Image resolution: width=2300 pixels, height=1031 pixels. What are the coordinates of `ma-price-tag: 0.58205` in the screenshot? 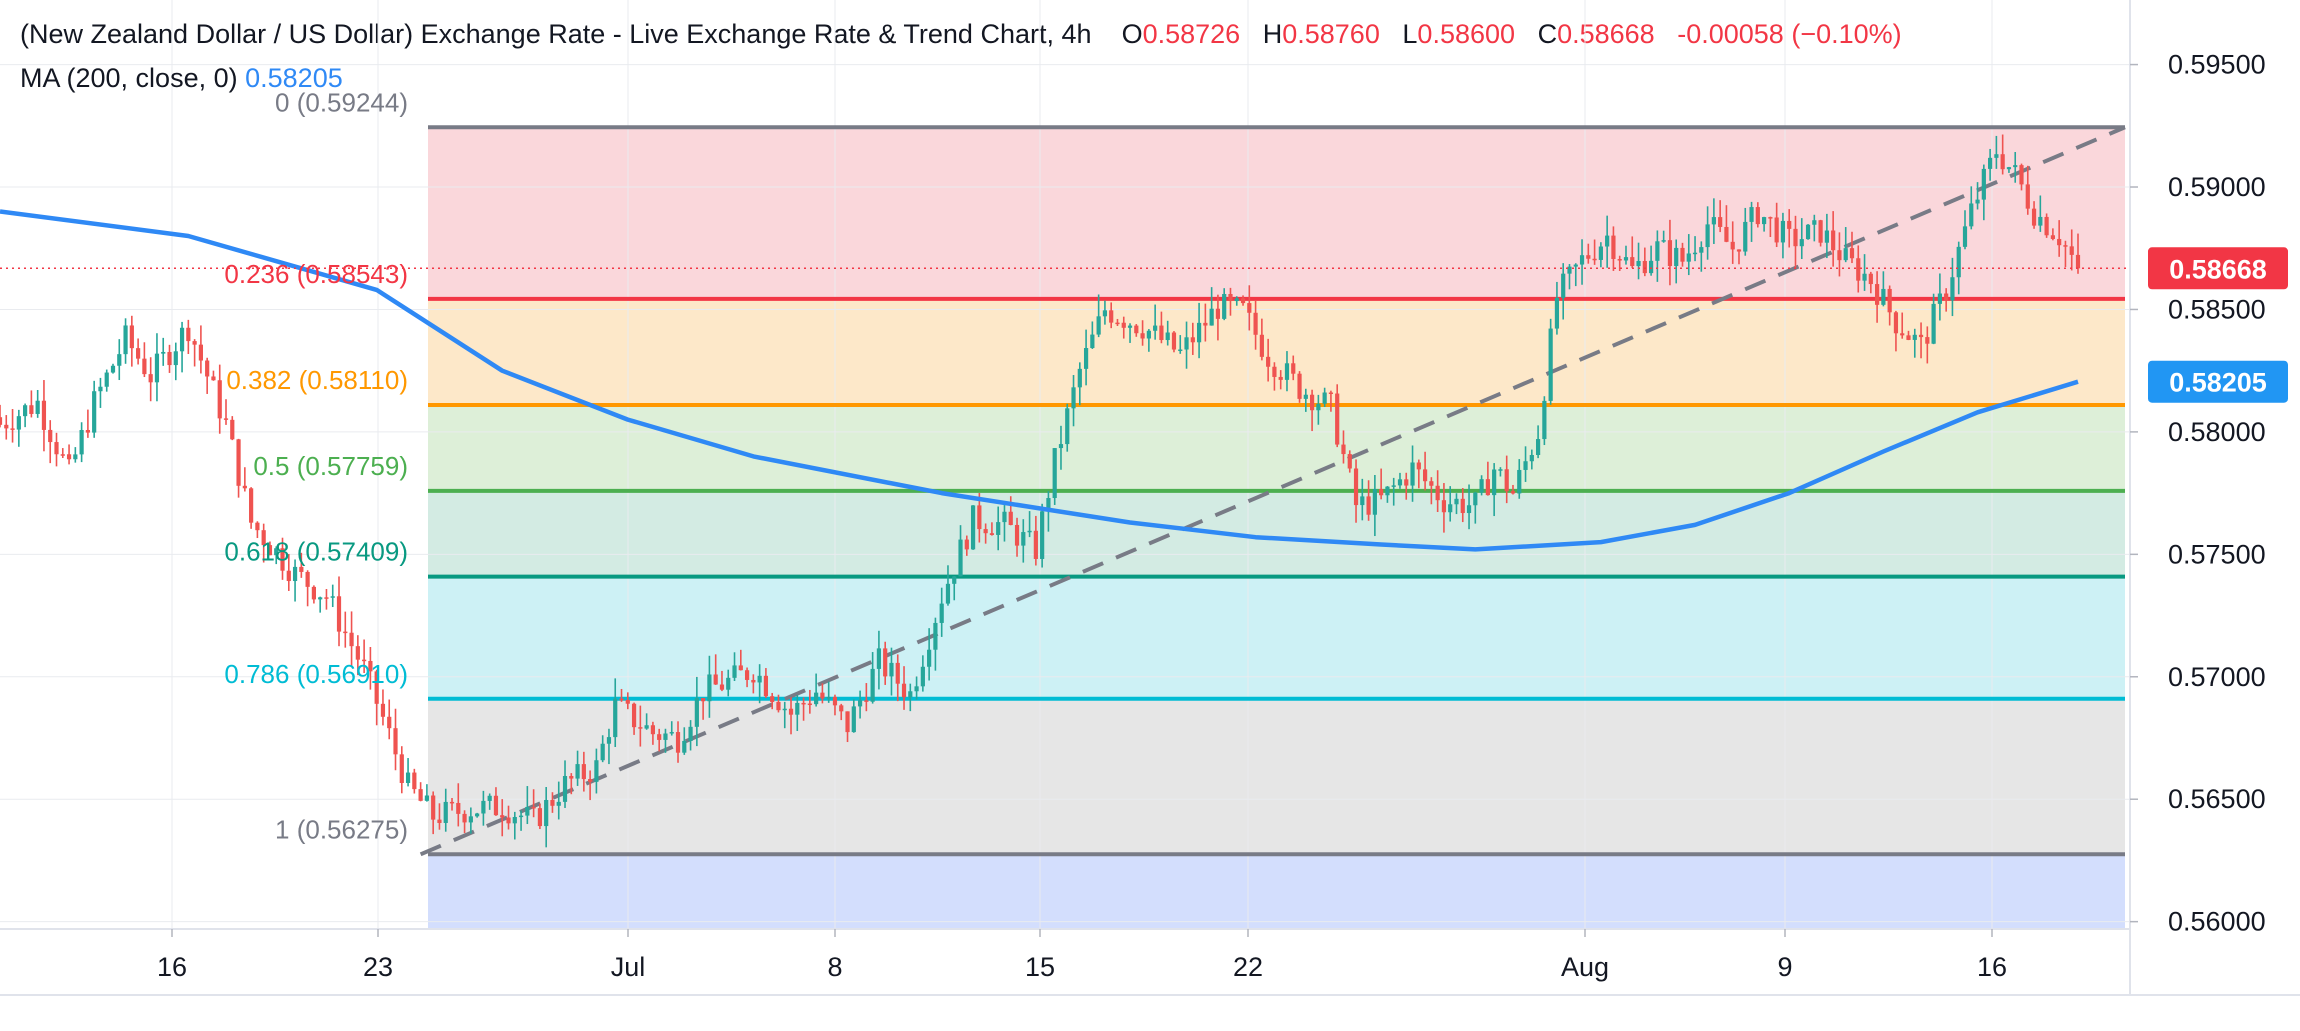 It's located at (2218, 383).